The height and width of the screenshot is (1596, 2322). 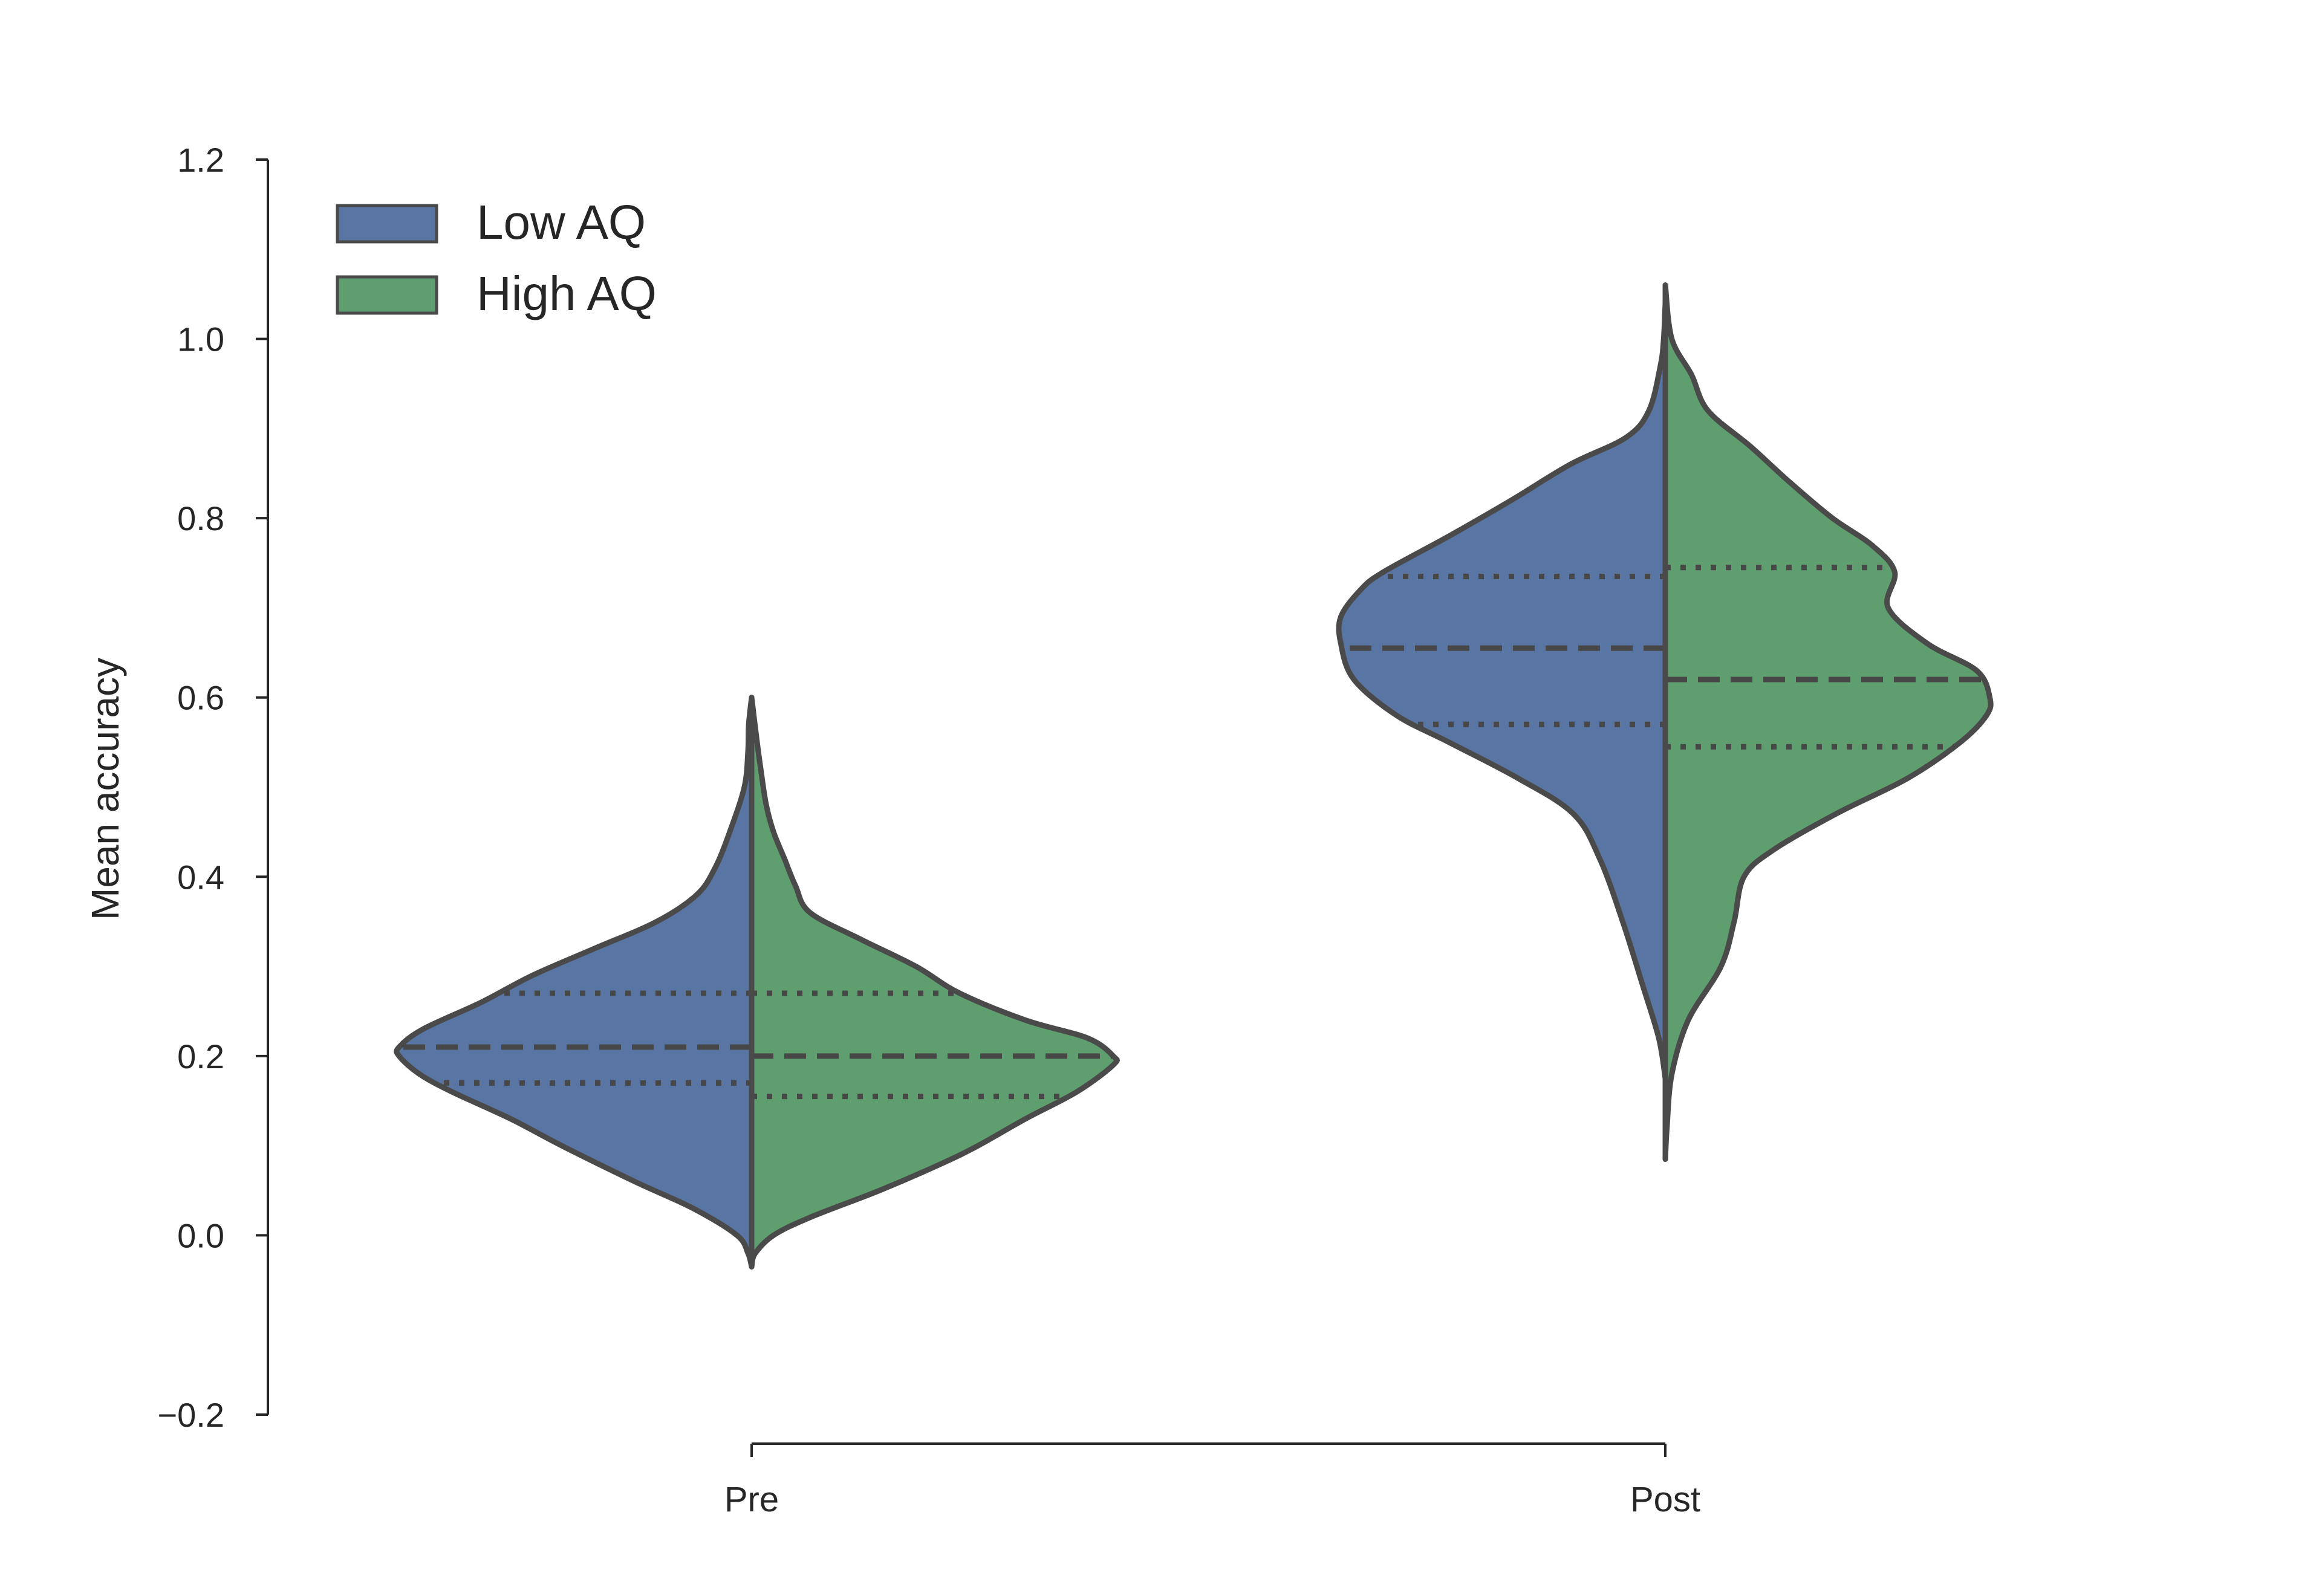 I want to click on y-tick-label: 0.4, so click(x=200, y=877).